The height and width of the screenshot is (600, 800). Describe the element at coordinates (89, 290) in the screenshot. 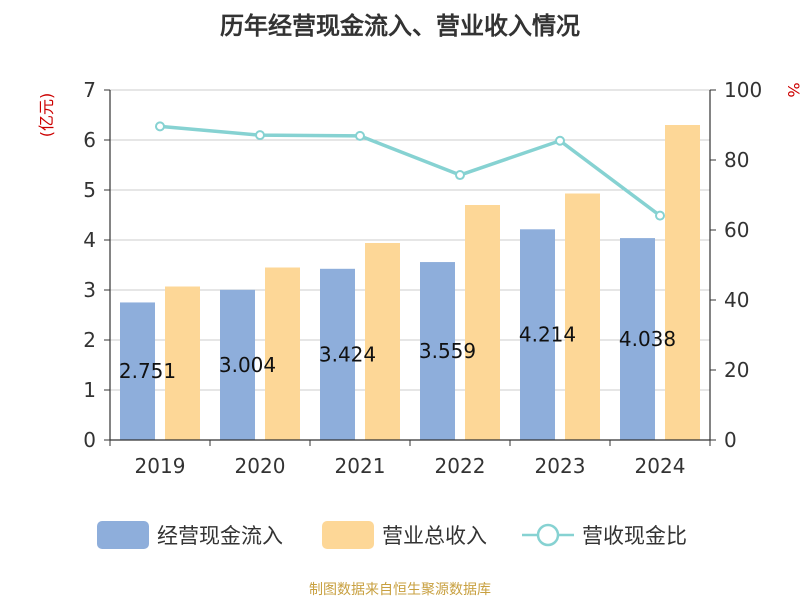

I see `left-tick-label: 3` at that location.